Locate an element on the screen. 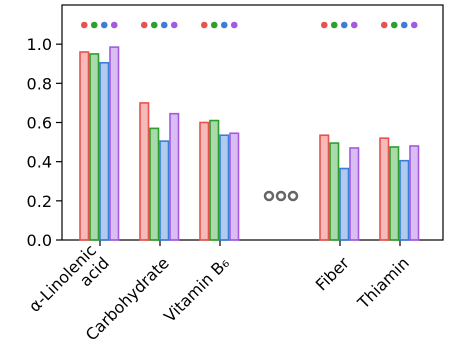 The width and height of the screenshot is (467, 363). y-tick-label: 0.8 is located at coordinates (39, 83).